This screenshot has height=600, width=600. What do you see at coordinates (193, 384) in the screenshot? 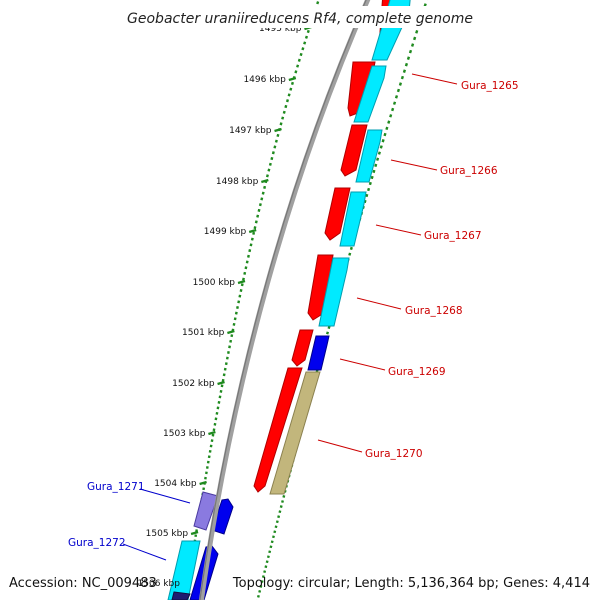
I see `tick-label: 1502 kbp` at bounding box center [193, 384].